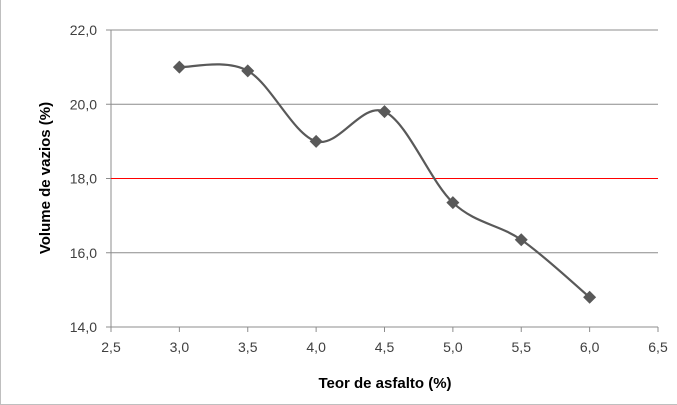 This screenshot has width=677, height=405. What do you see at coordinates (83, 104) in the screenshot?
I see `y-tick-label: 20,0` at bounding box center [83, 104].